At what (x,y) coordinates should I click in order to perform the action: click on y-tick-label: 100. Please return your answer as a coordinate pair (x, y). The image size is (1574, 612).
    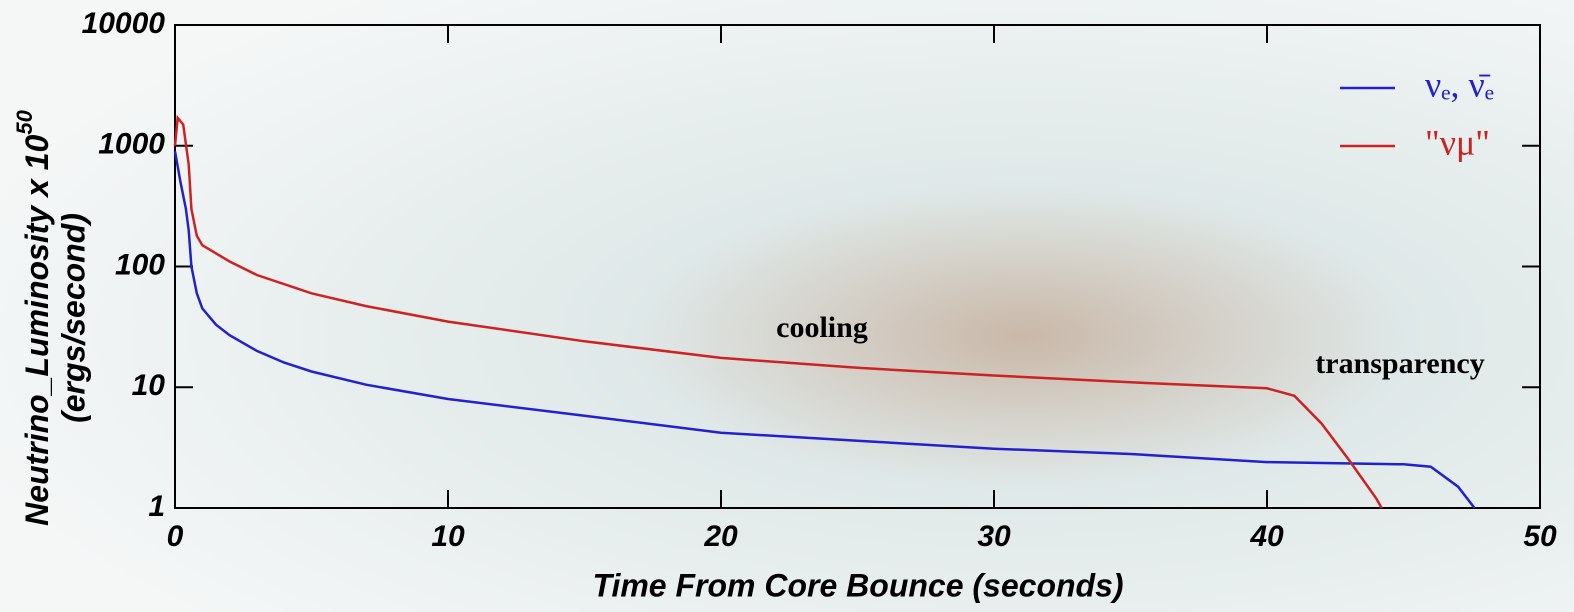
    Looking at the image, I should click on (140, 264).